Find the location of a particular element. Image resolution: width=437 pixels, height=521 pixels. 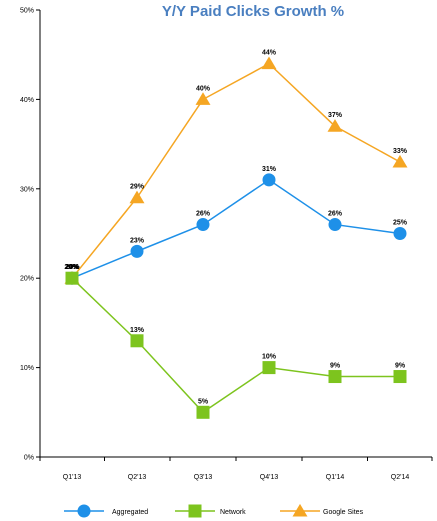

data-label: 23% is located at coordinates (137, 240).